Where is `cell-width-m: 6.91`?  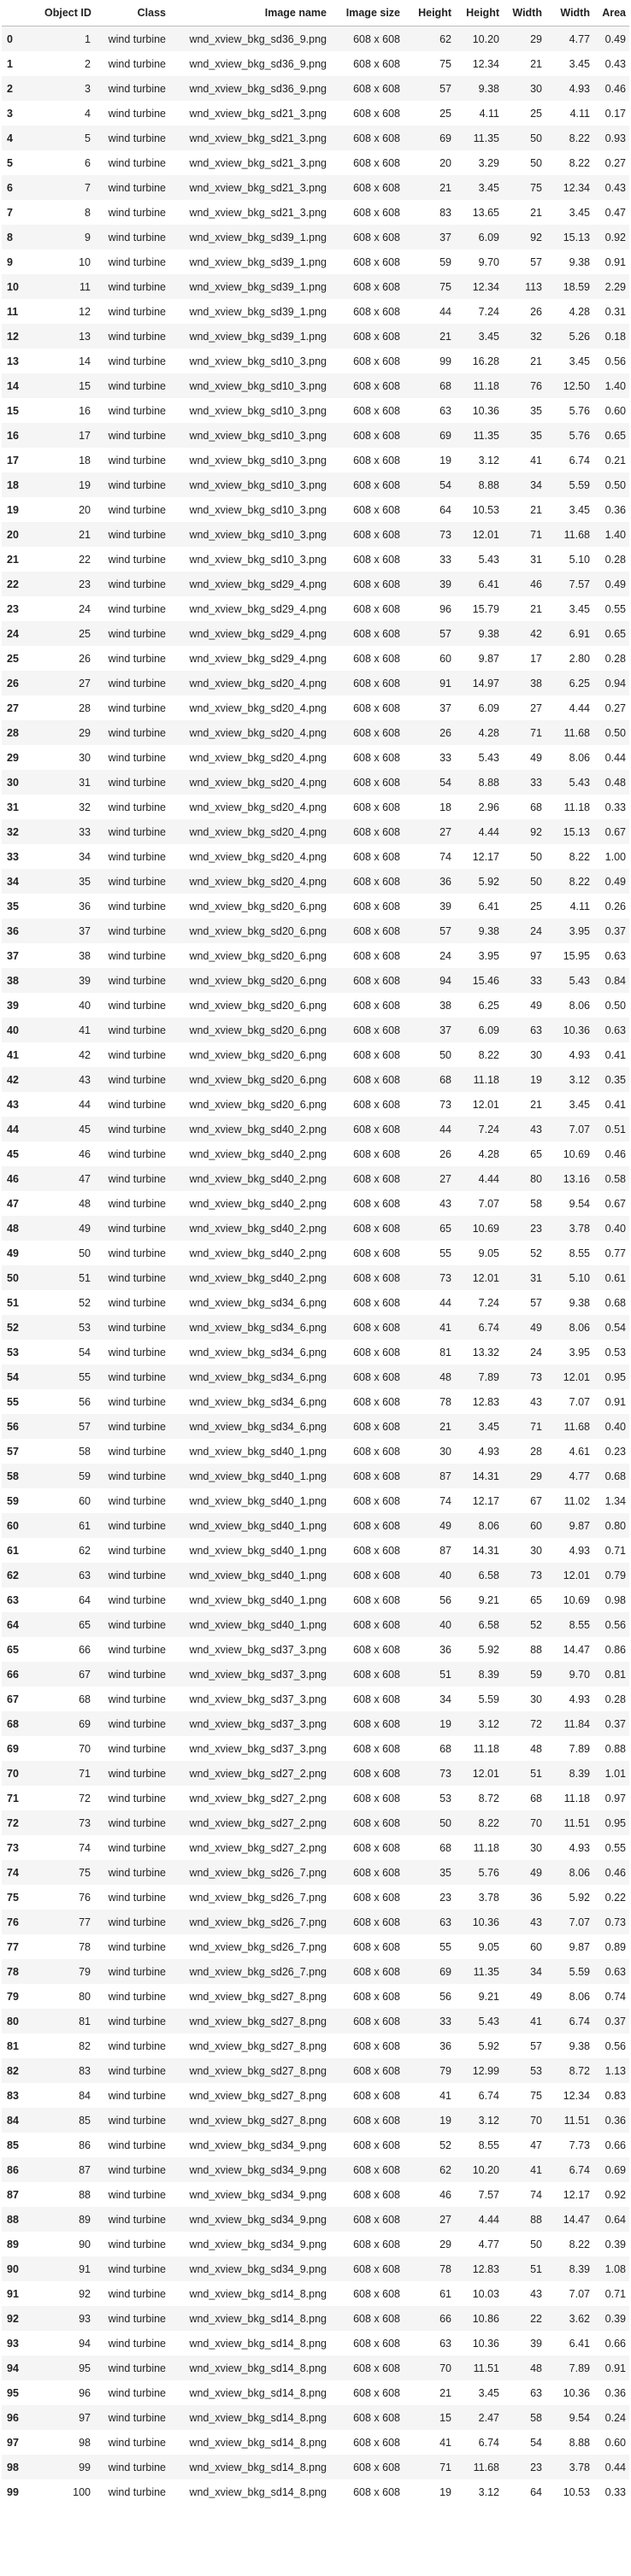 cell-width-m: 6.91 is located at coordinates (580, 633).